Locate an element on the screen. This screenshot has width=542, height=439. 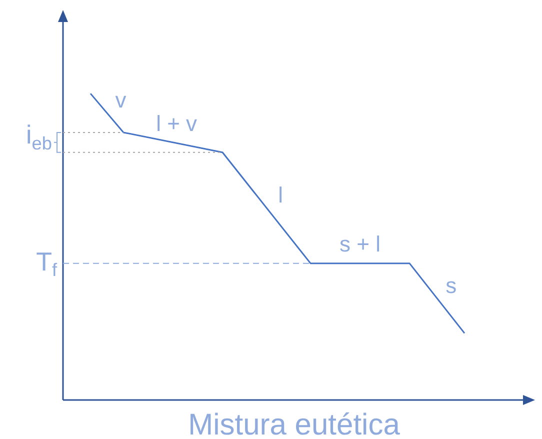
annotation: s is located at coordinates (451, 285).